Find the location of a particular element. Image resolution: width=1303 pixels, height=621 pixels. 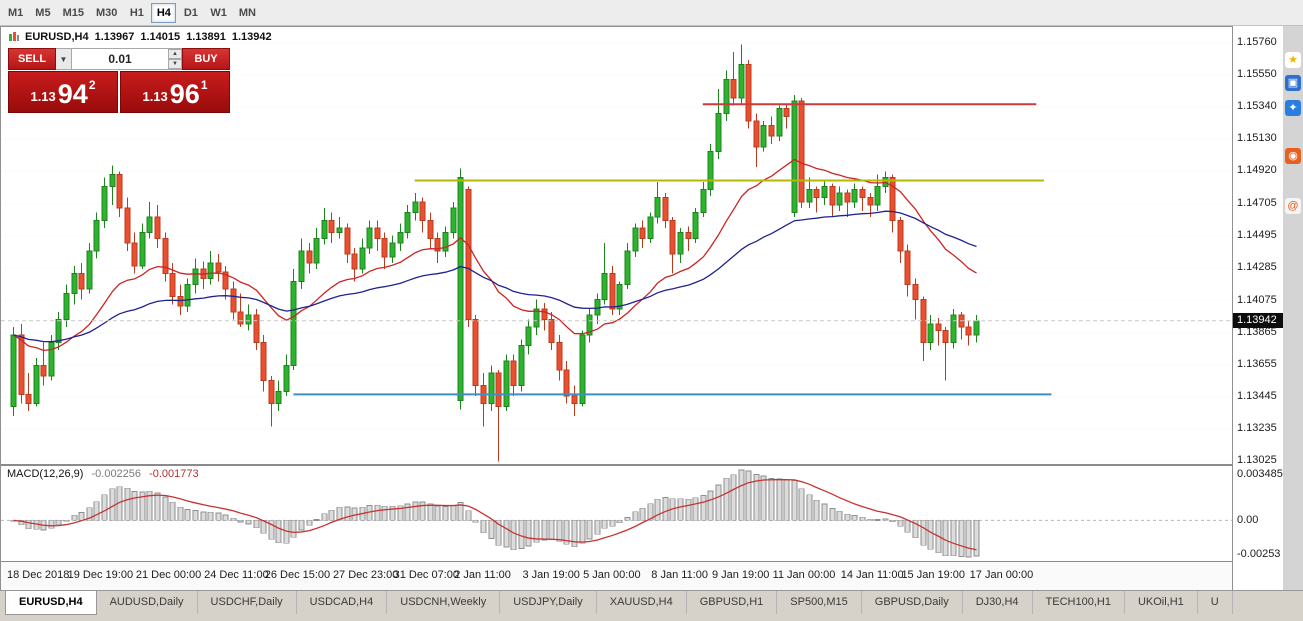

chart-tab-ukoil-h1: UKOil,H1 is located at coordinates (1161, 602).